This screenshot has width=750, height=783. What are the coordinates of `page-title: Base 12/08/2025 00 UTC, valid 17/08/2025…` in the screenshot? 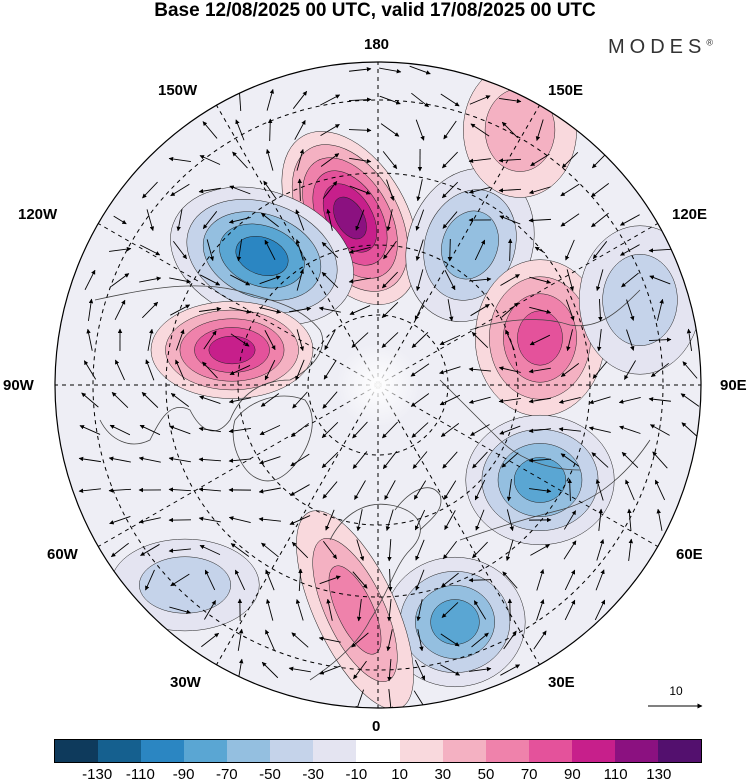 It's located at (375, 10).